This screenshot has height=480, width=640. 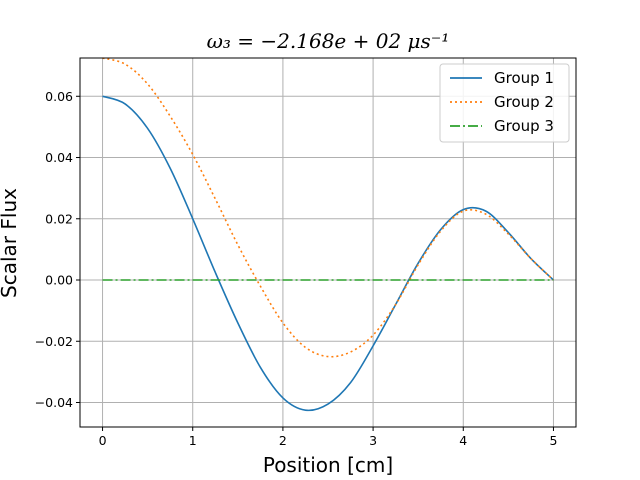 What do you see at coordinates (59, 96) in the screenshot?
I see `y-tick-label: 0.06` at bounding box center [59, 96].